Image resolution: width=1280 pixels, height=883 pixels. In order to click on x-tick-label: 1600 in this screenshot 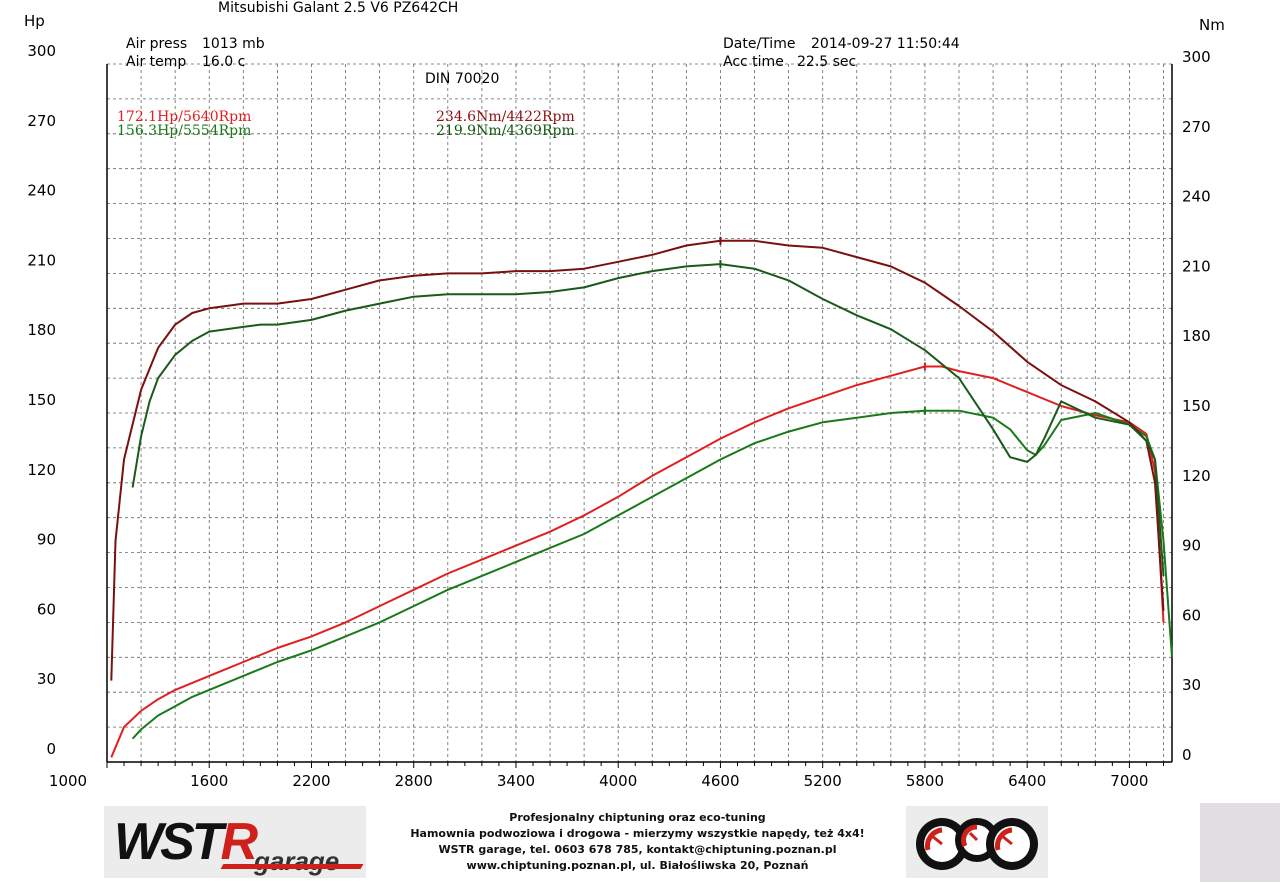, I will do `click(209, 781)`.